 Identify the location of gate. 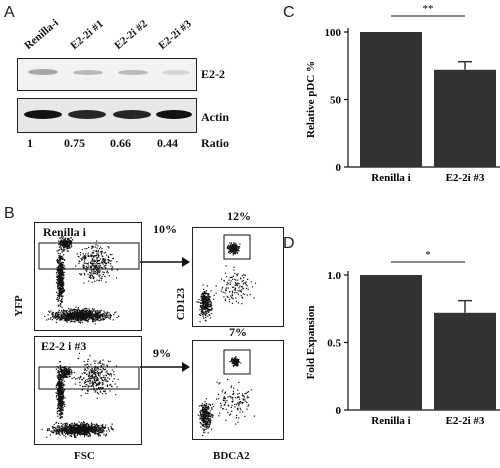
(89, 256).